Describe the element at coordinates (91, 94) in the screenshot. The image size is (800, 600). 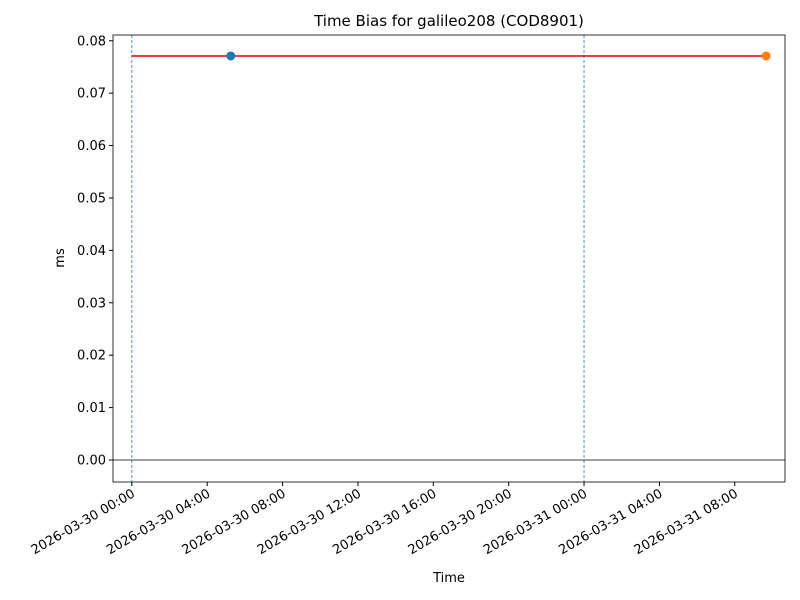
I see `y-tick-label: 0.07` at that location.